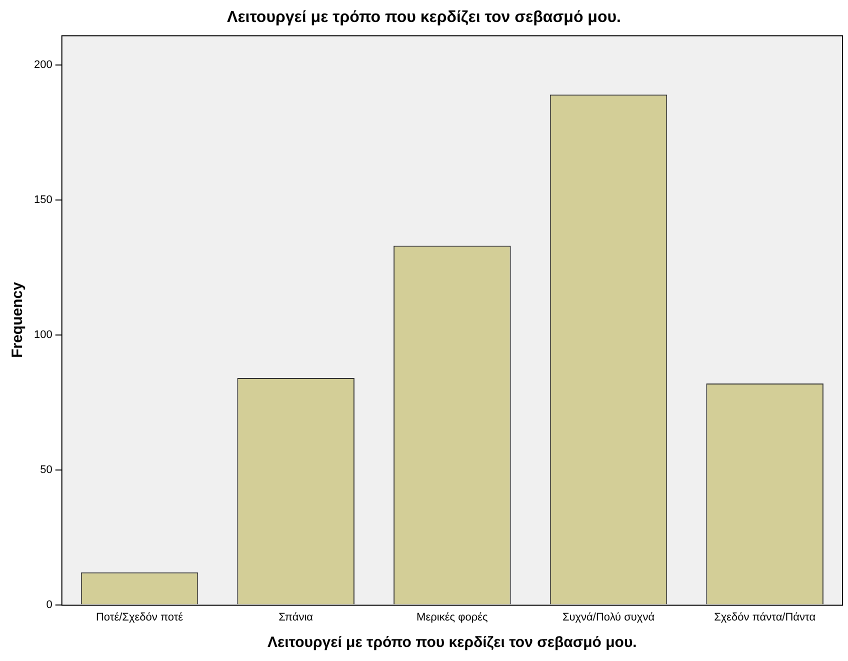 The image size is (848, 661). I want to click on x-tick-label: Σχεδόν πάντα/Πάντα, so click(765, 617).